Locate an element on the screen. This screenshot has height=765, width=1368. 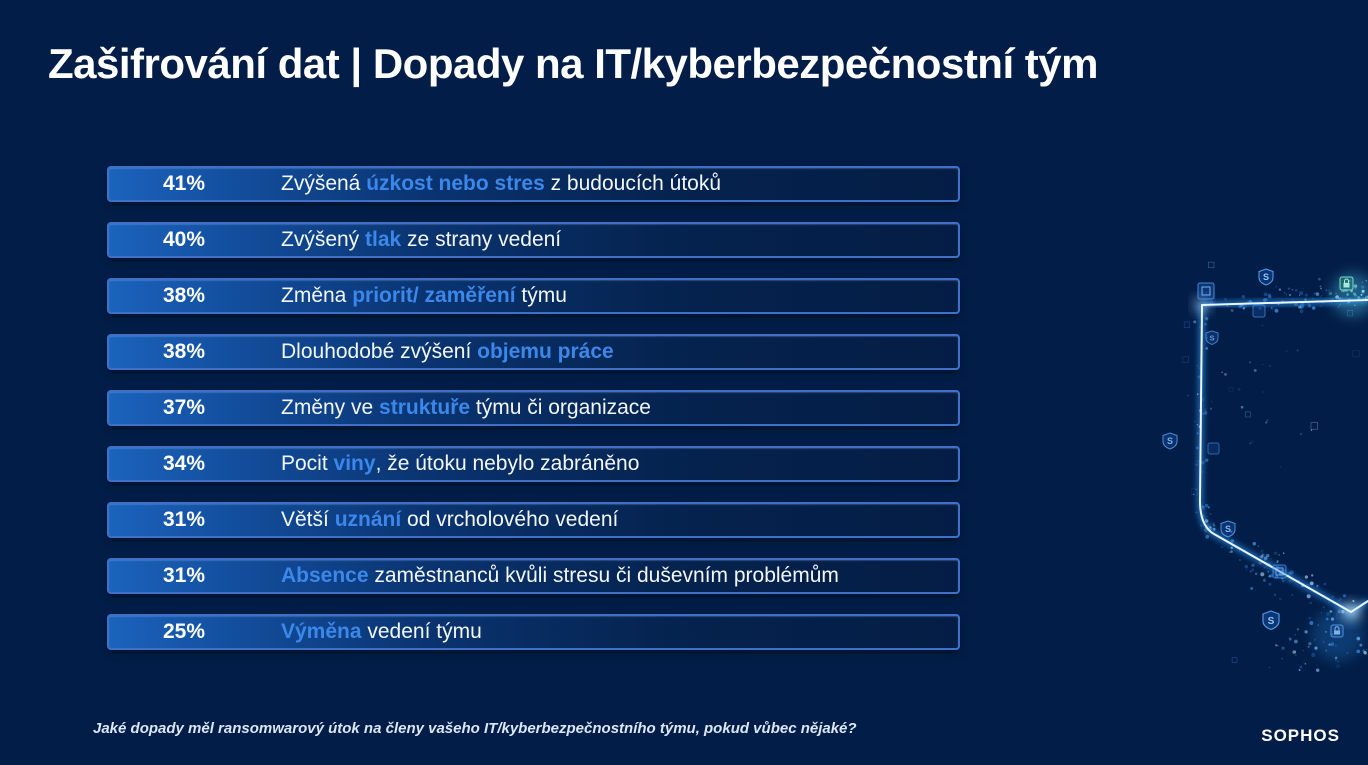
impact-row: 38% Změna priorit/ zaměření týmu is located at coordinates (533, 296).